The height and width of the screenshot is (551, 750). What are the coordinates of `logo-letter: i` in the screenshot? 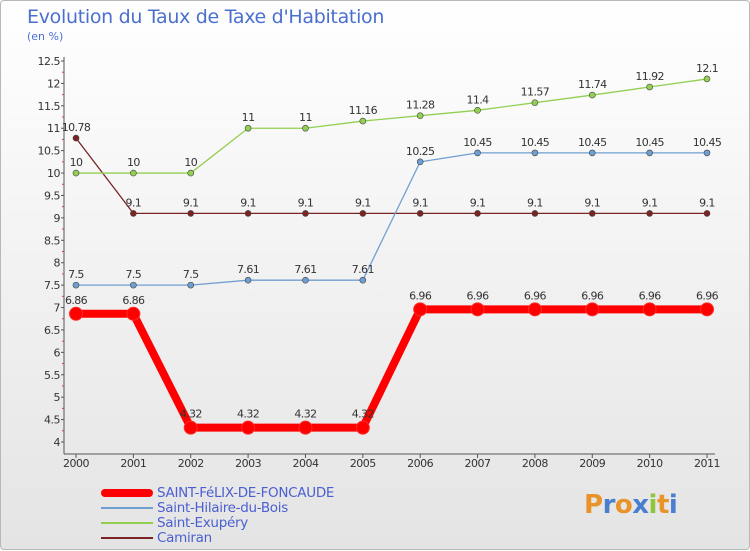 It's located at (653, 505).